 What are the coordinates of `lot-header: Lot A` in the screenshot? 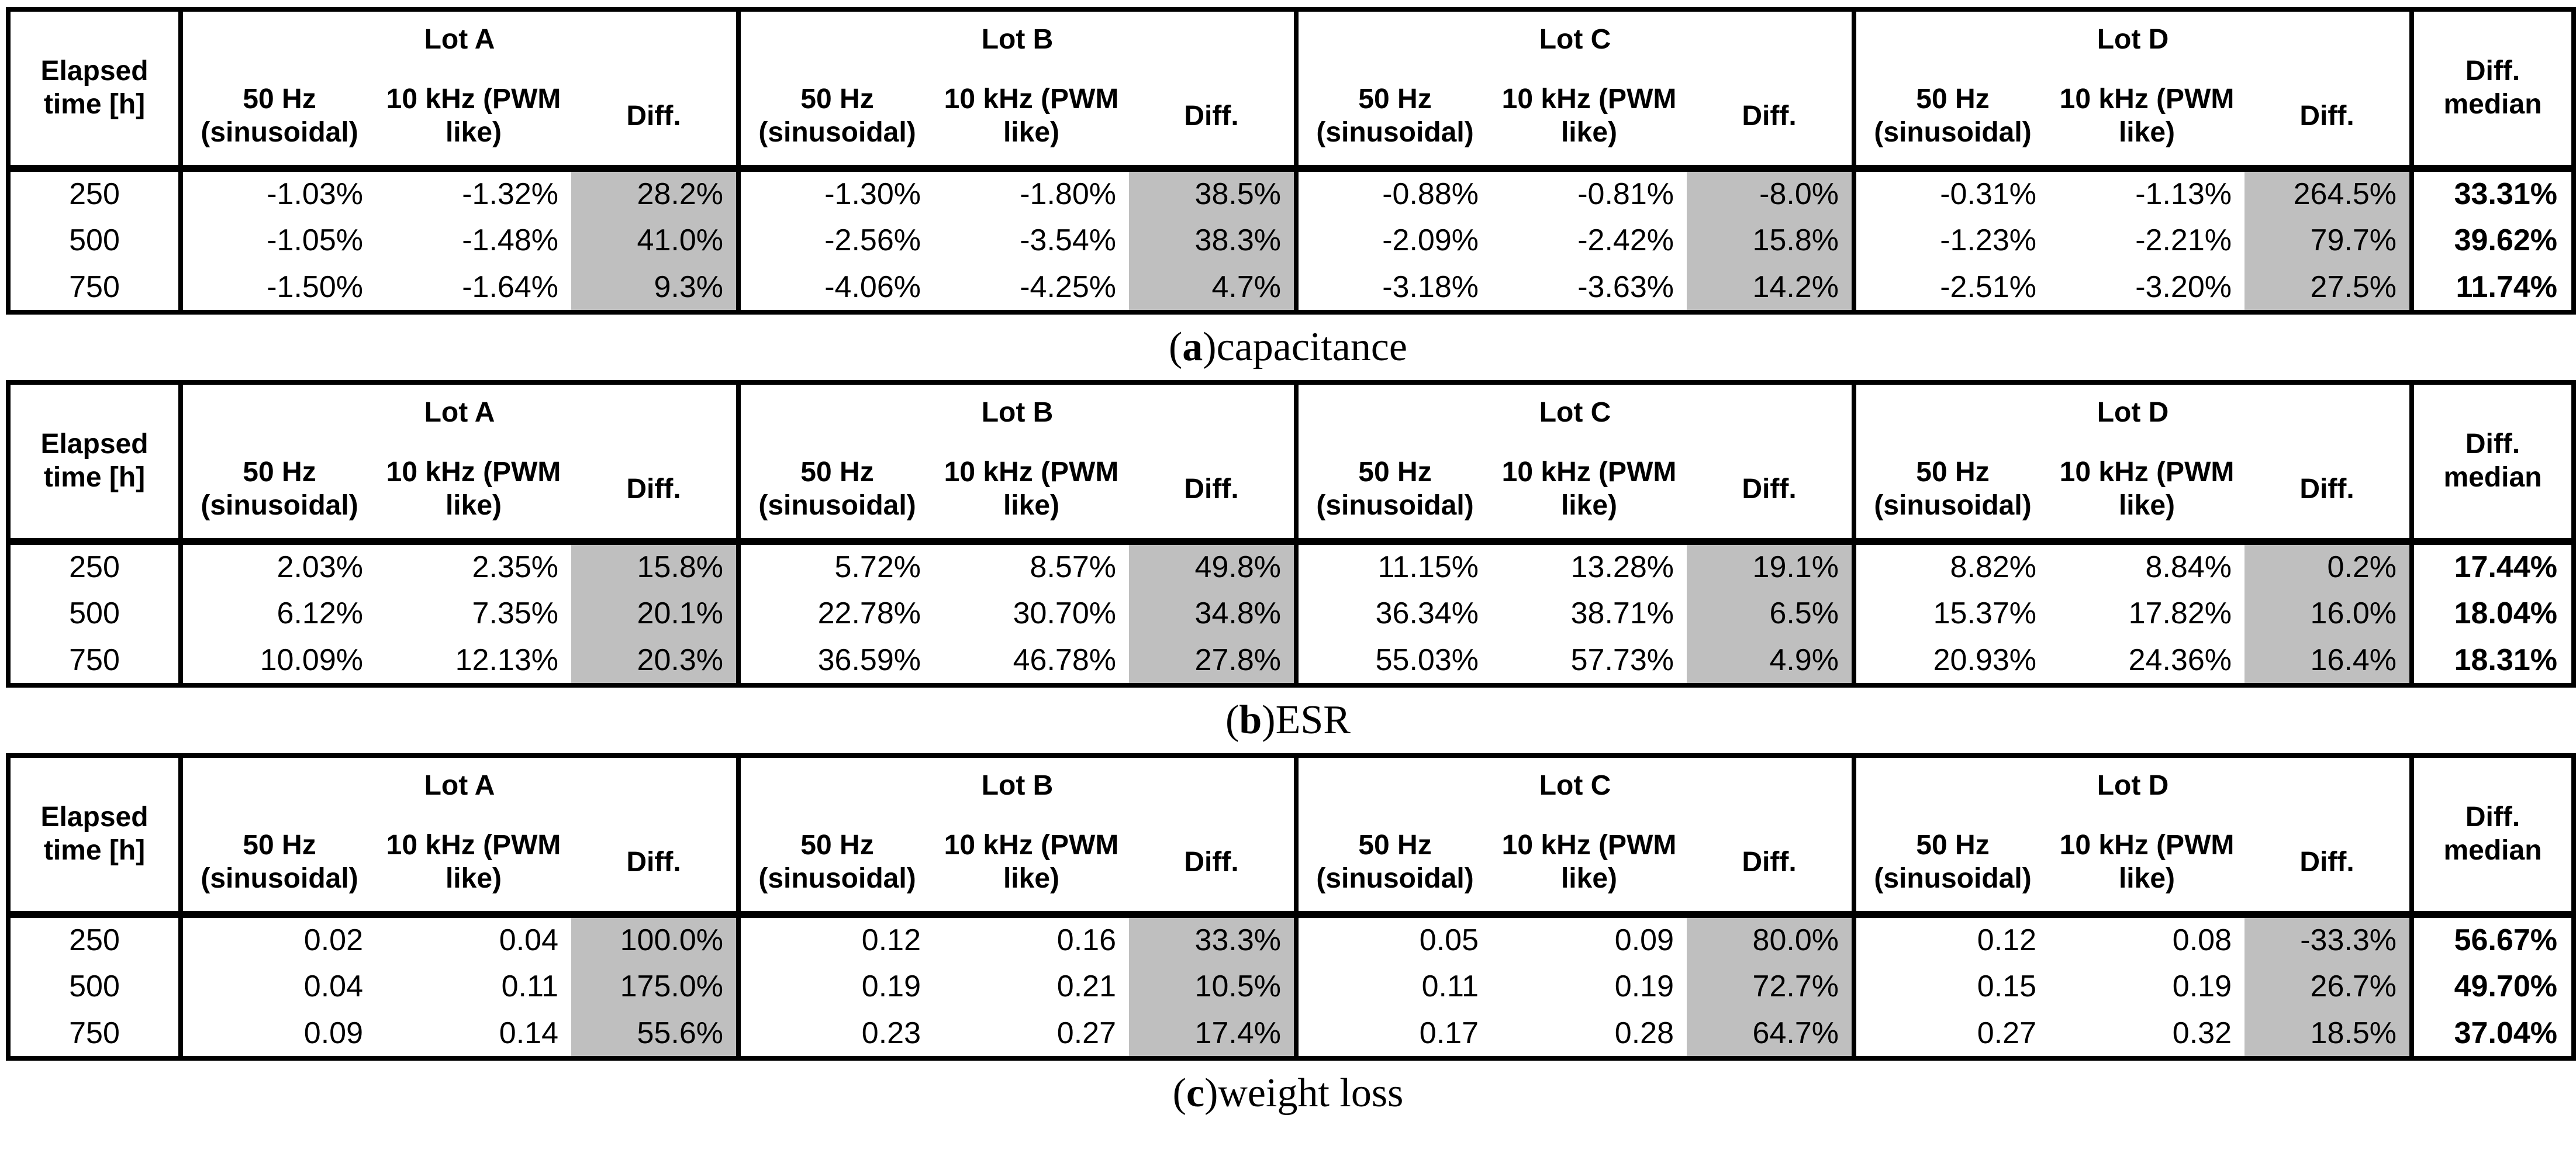 It's located at (458, 785).